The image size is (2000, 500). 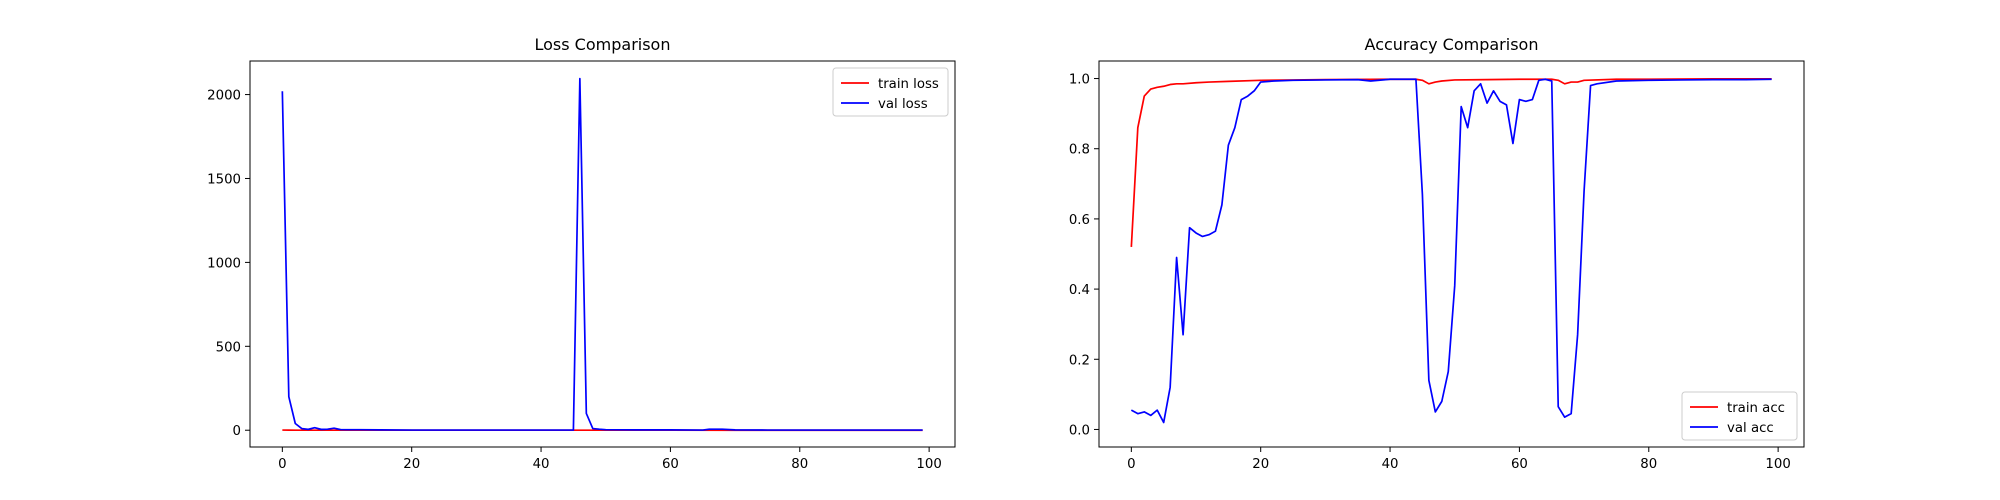 I want to click on legend: train loss val loss, so click(x=890, y=92).